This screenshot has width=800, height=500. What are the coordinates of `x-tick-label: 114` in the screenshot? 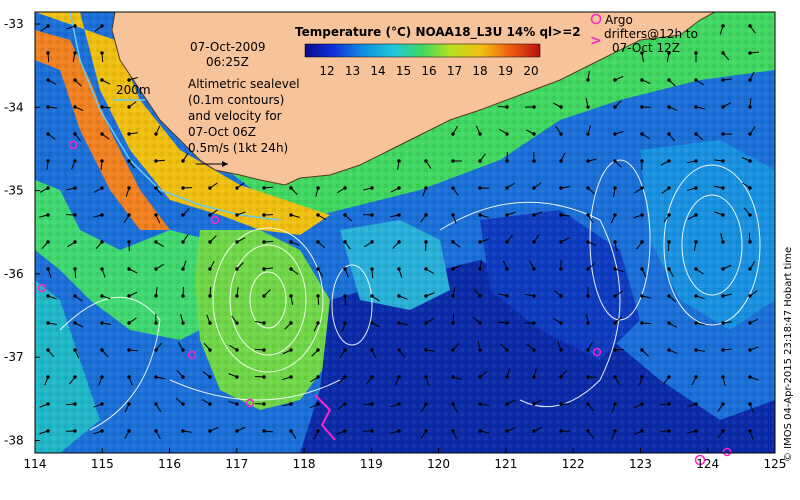 It's located at (35, 464).